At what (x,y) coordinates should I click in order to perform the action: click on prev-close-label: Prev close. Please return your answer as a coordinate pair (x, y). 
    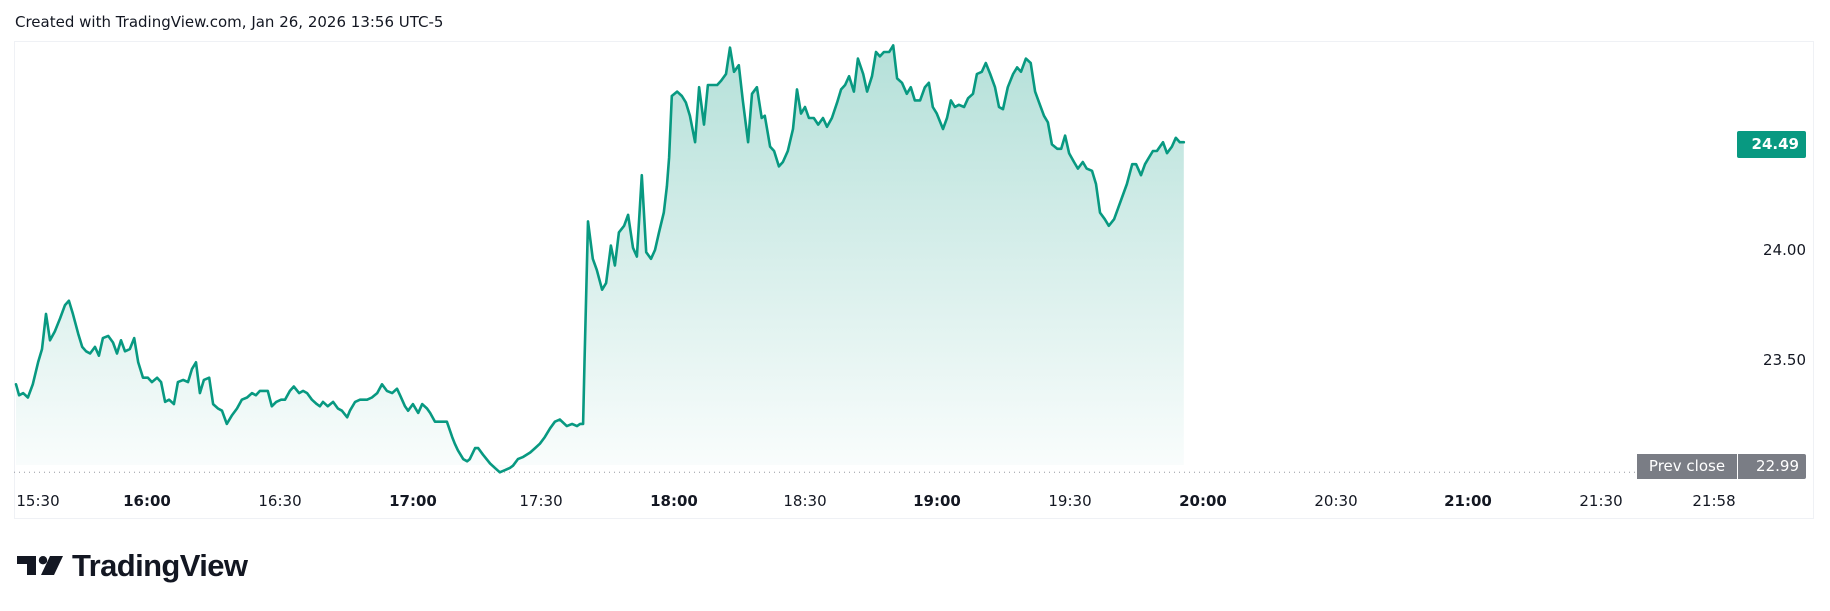
    Looking at the image, I should click on (1687, 466).